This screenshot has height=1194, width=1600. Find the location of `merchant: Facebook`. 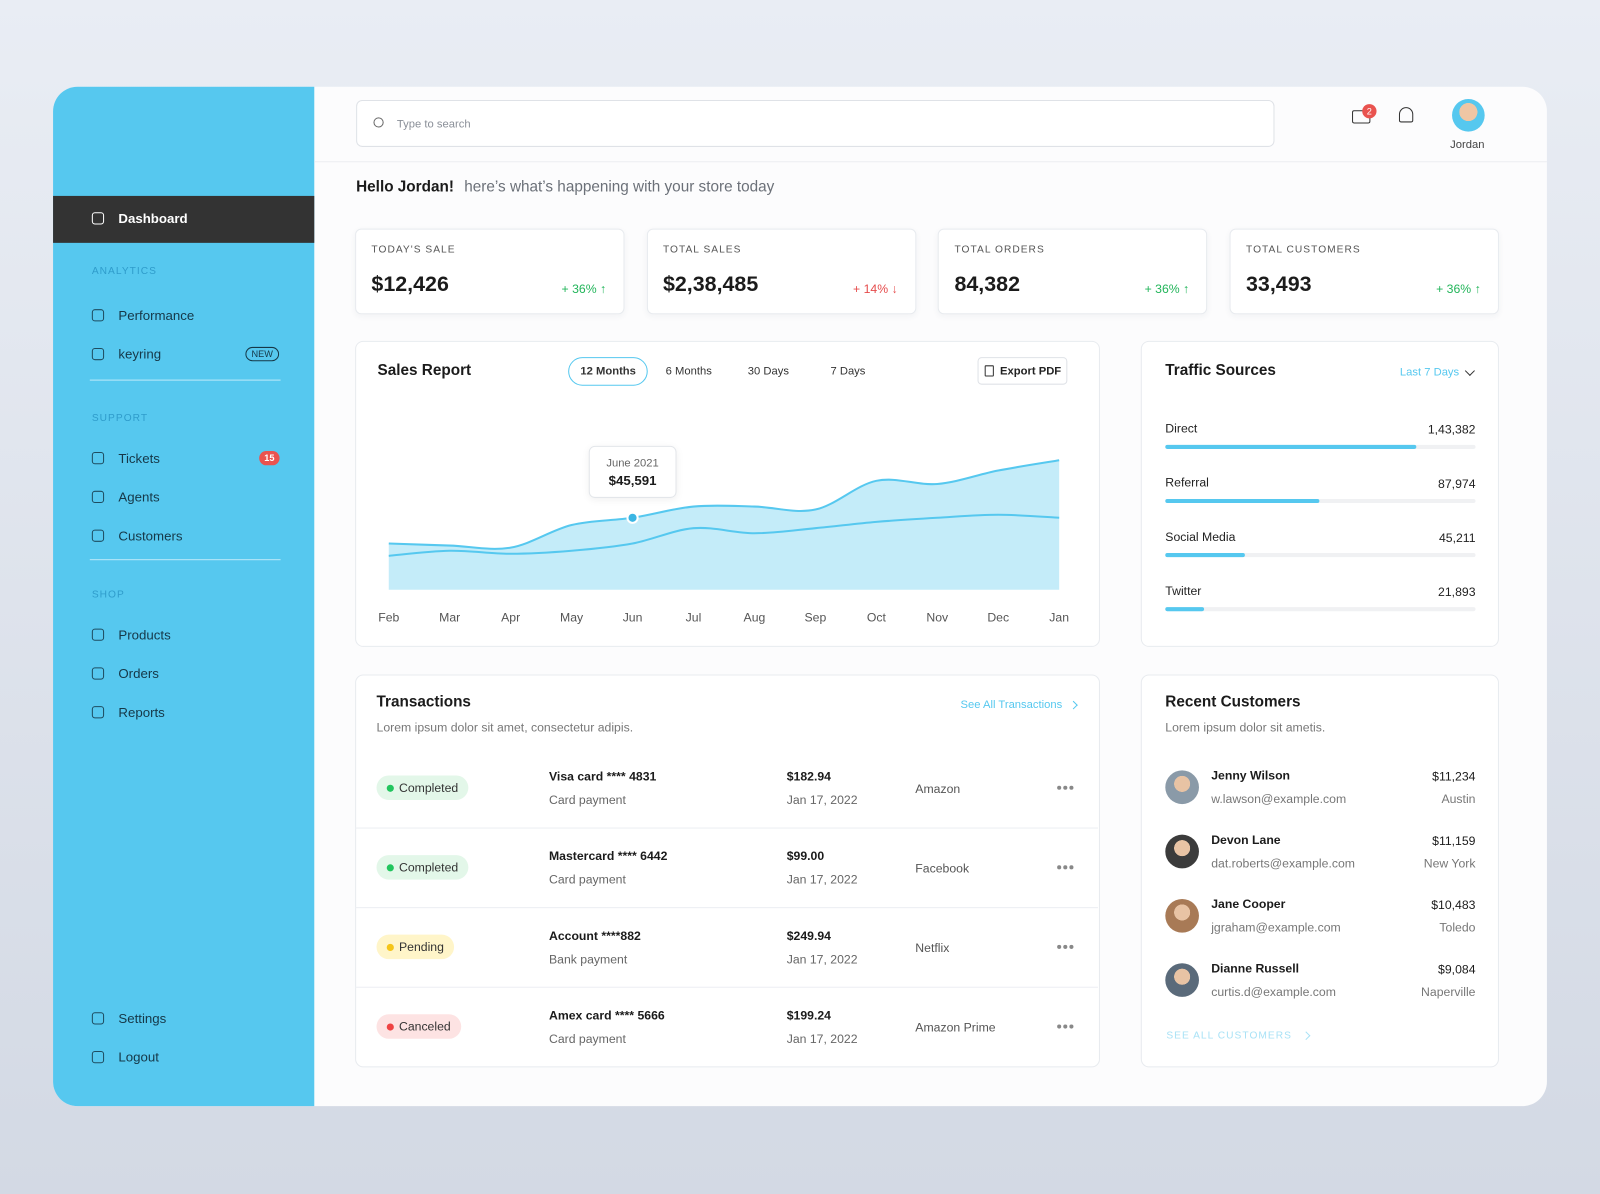

merchant: Facebook is located at coordinates (942, 868).